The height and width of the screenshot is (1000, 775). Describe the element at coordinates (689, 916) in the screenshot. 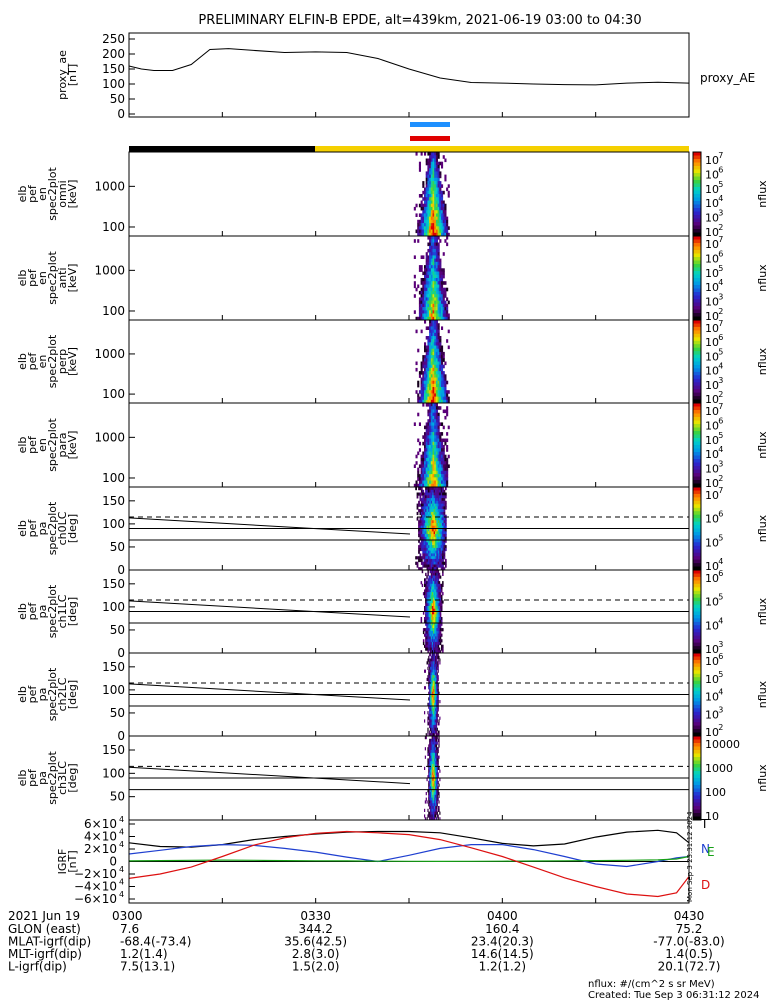

I see `footer-time: 0430` at that location.